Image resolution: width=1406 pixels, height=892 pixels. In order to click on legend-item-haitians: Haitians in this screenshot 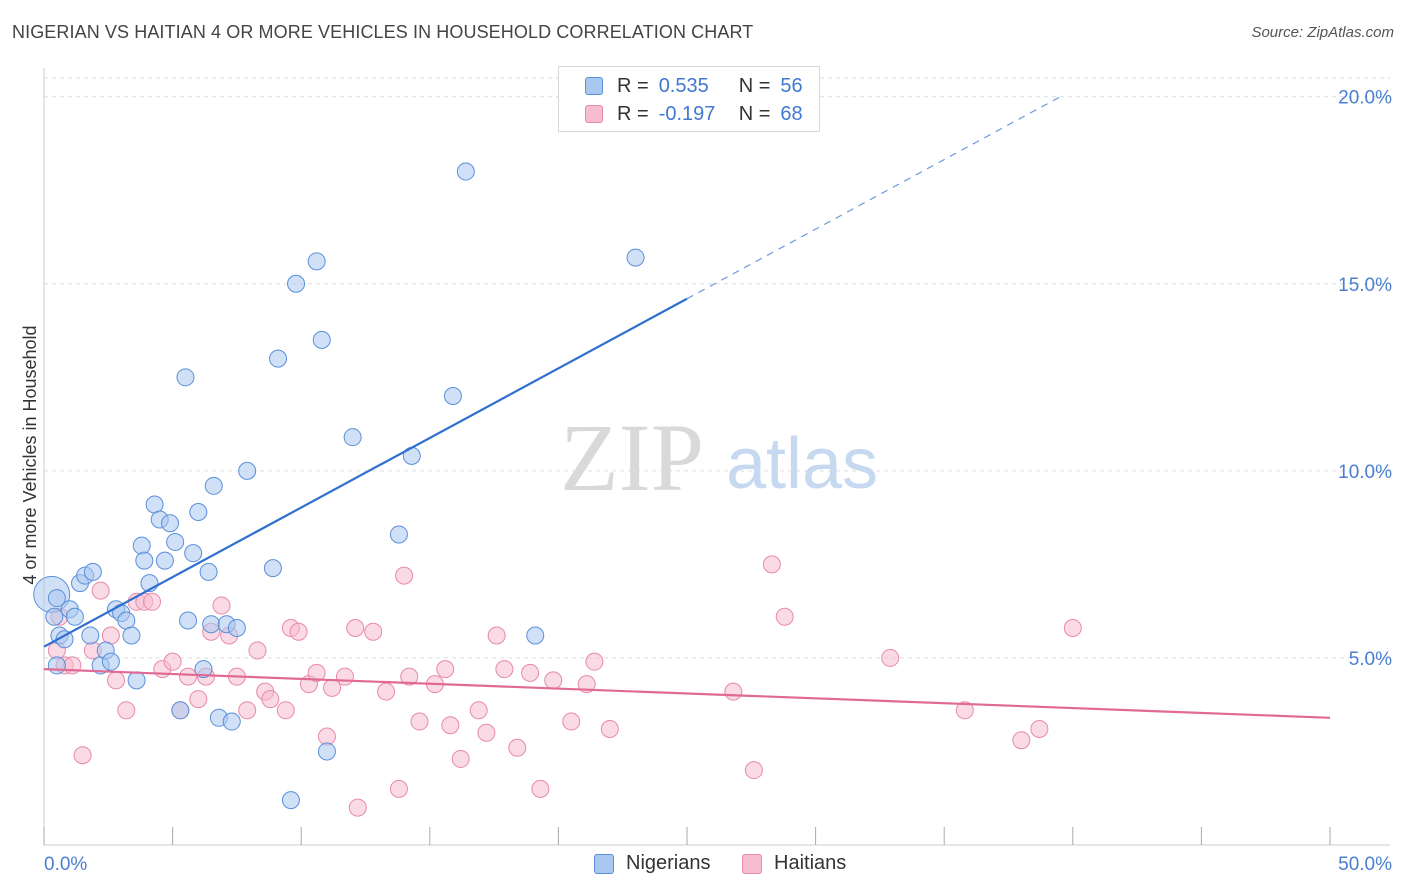, I will do `click(794, 863)`.